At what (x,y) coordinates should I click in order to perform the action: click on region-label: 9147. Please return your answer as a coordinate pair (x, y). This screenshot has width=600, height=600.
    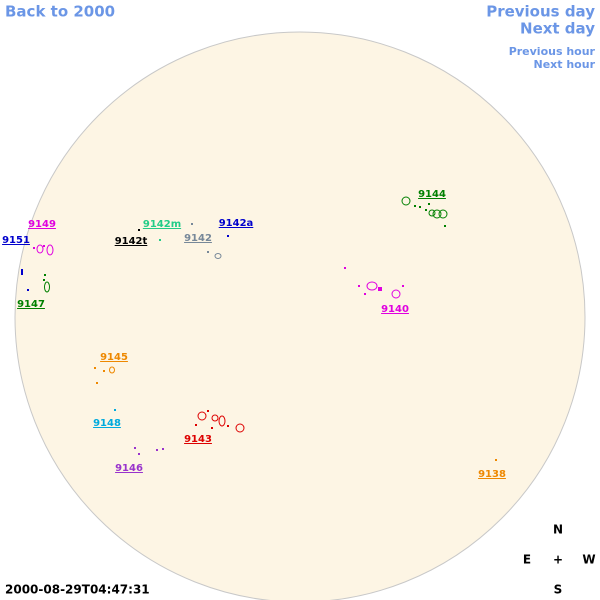
    Looking at the image, I should click on (31, 304).